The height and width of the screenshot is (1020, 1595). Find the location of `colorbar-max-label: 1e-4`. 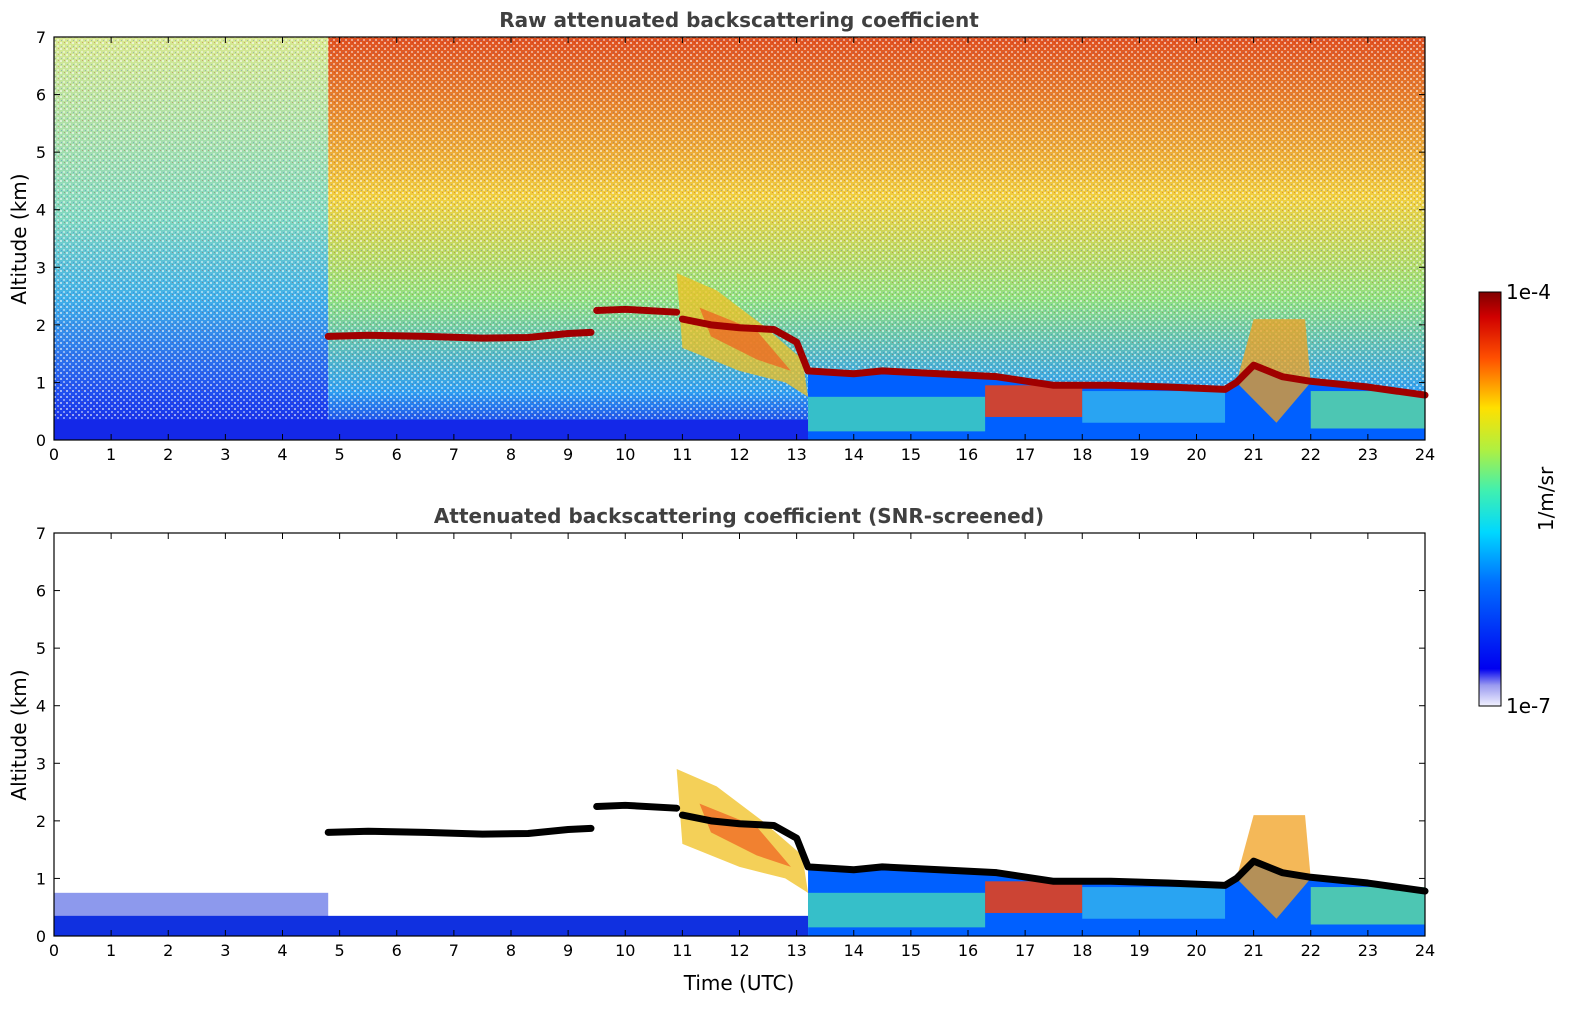

colorbar-max-label: 1e-4 is located at coordinates (1528, 292).